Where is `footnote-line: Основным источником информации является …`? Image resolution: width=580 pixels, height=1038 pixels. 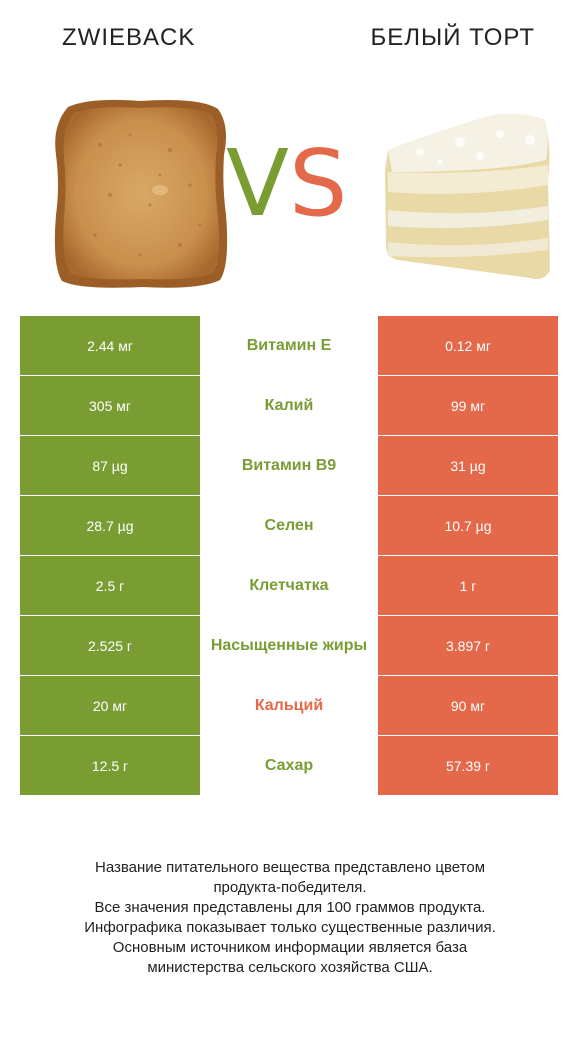
footnote-line: Основным источником информации является … is located at coordinates (290, 947).